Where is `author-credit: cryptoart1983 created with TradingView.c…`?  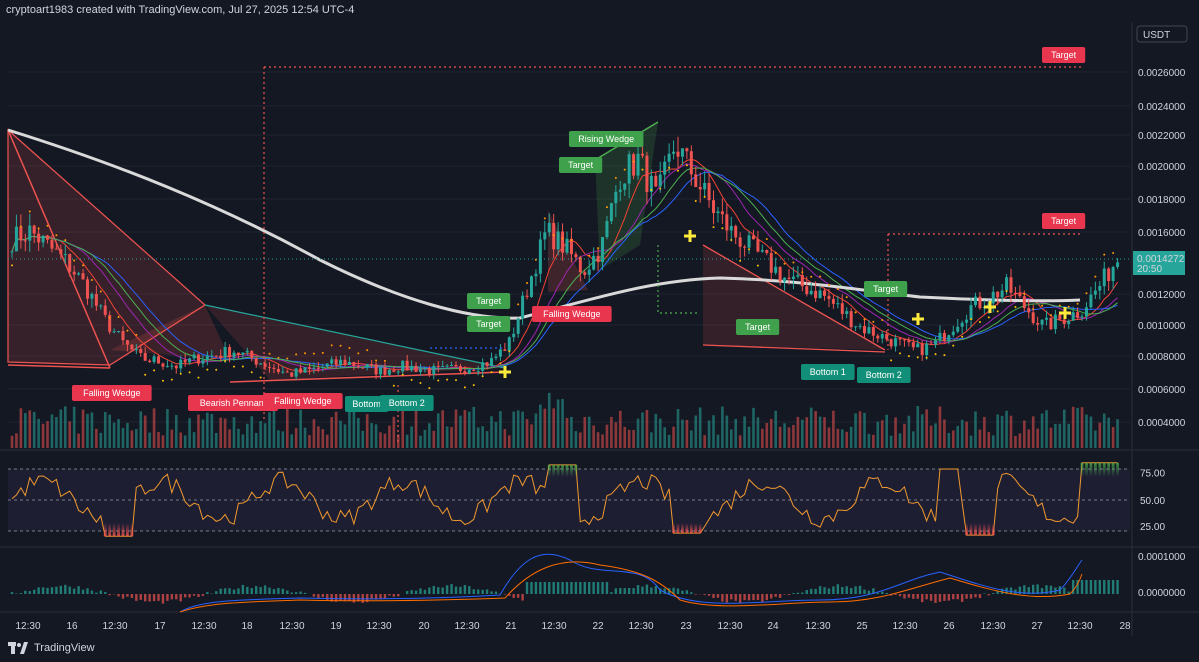
author-credit: cryptoart1983 created with TradingView.c… is located at coordinates (180, 10).